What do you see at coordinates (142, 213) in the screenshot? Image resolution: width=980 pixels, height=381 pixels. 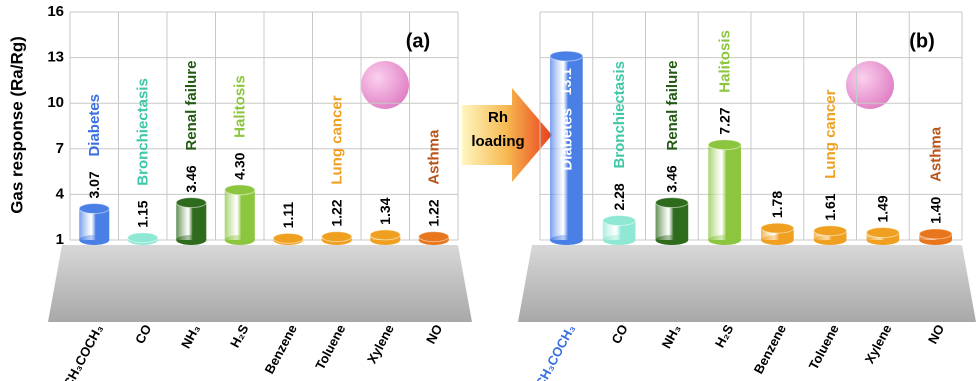 I see `value-label: 1.15` at bounding box center [142, 213].